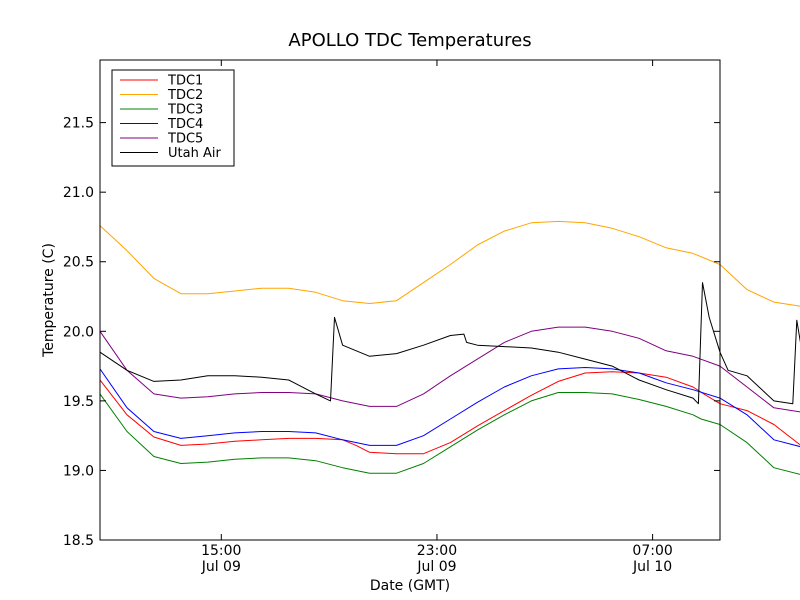  Describe the element at coordinates (78, 124) in the screenshot. I see `y-tick-label: 21.5` at that location.